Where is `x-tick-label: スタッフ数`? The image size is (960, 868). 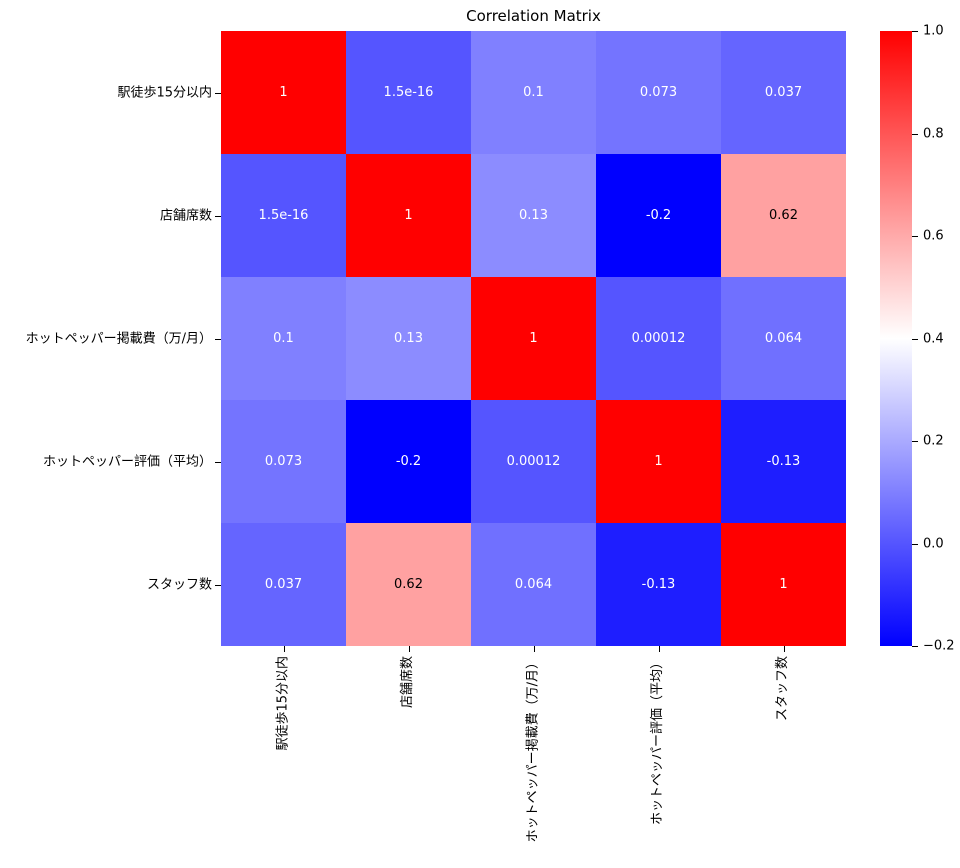
x-tick-label: スタッフ数 is located at coordinates (783, 689).